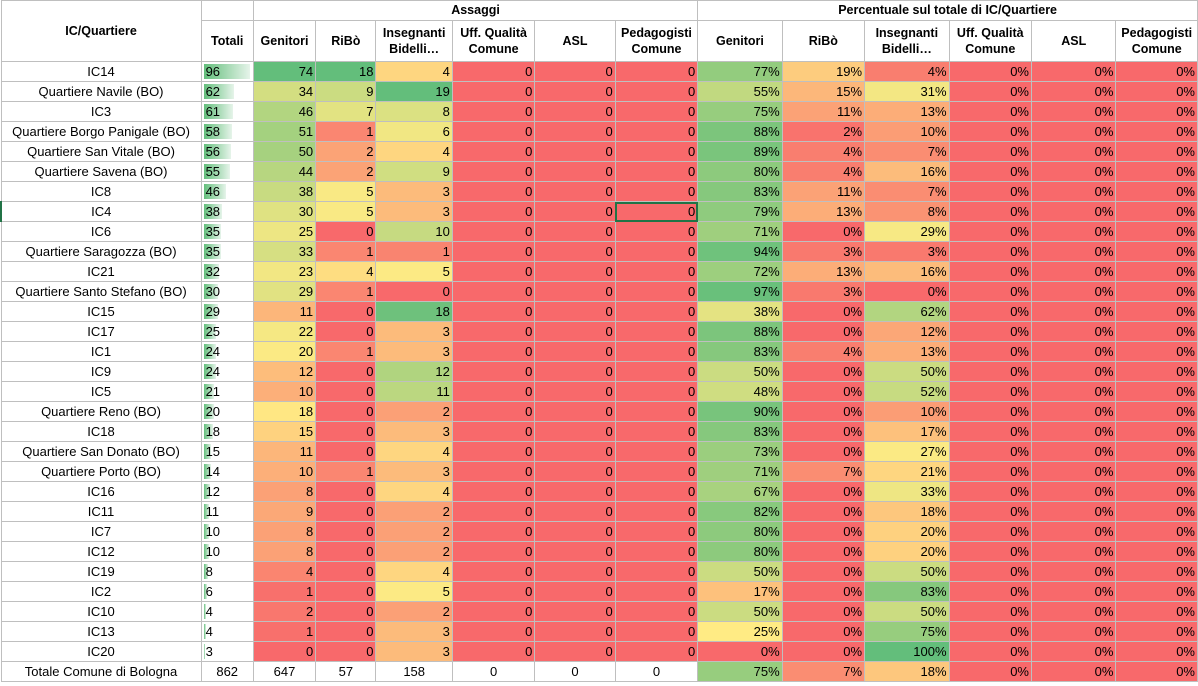  I want to click on row-name: IC15, so click(101, 311).